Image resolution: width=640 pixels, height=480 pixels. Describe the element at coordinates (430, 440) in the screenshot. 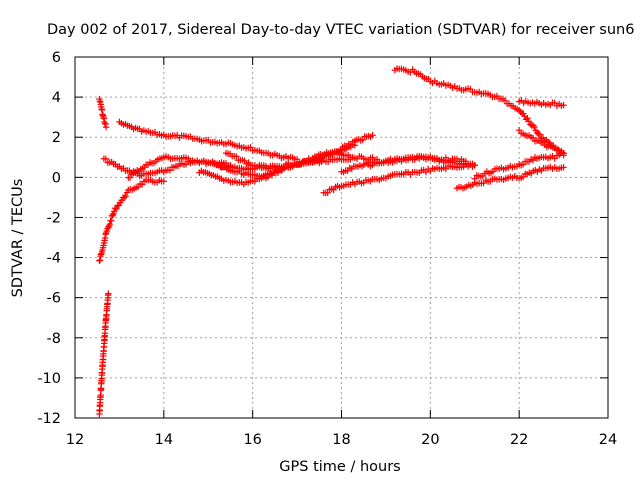

I see `x-tick-label: 20` at that location.